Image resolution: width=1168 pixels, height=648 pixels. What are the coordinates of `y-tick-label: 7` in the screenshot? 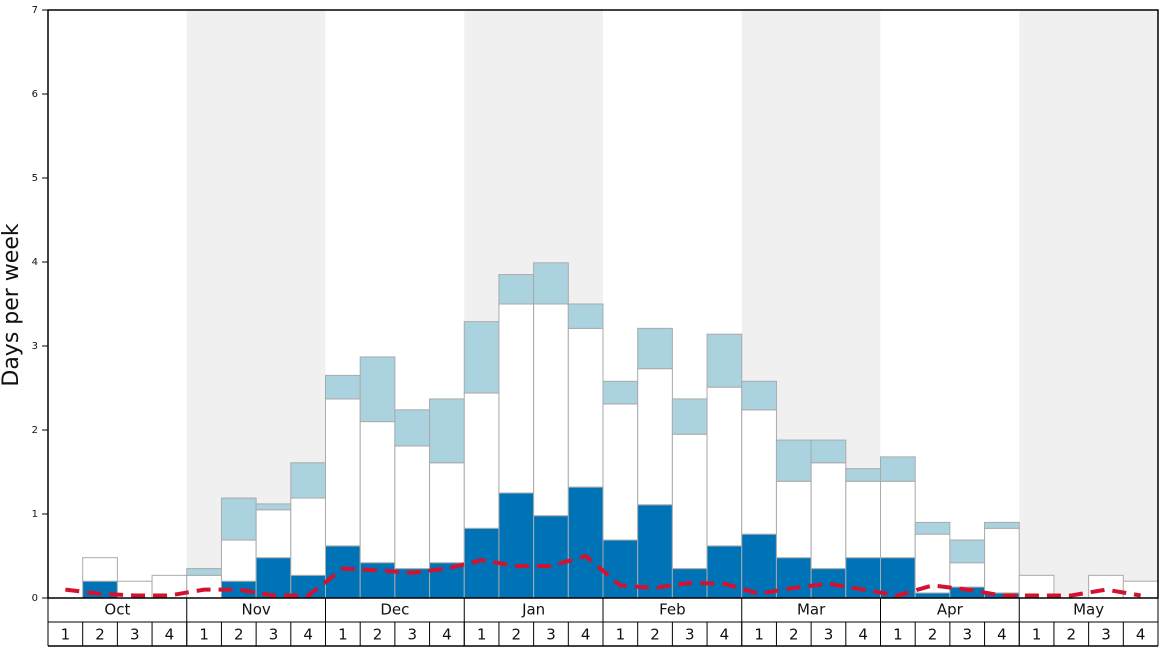 It's located at (35, 10).